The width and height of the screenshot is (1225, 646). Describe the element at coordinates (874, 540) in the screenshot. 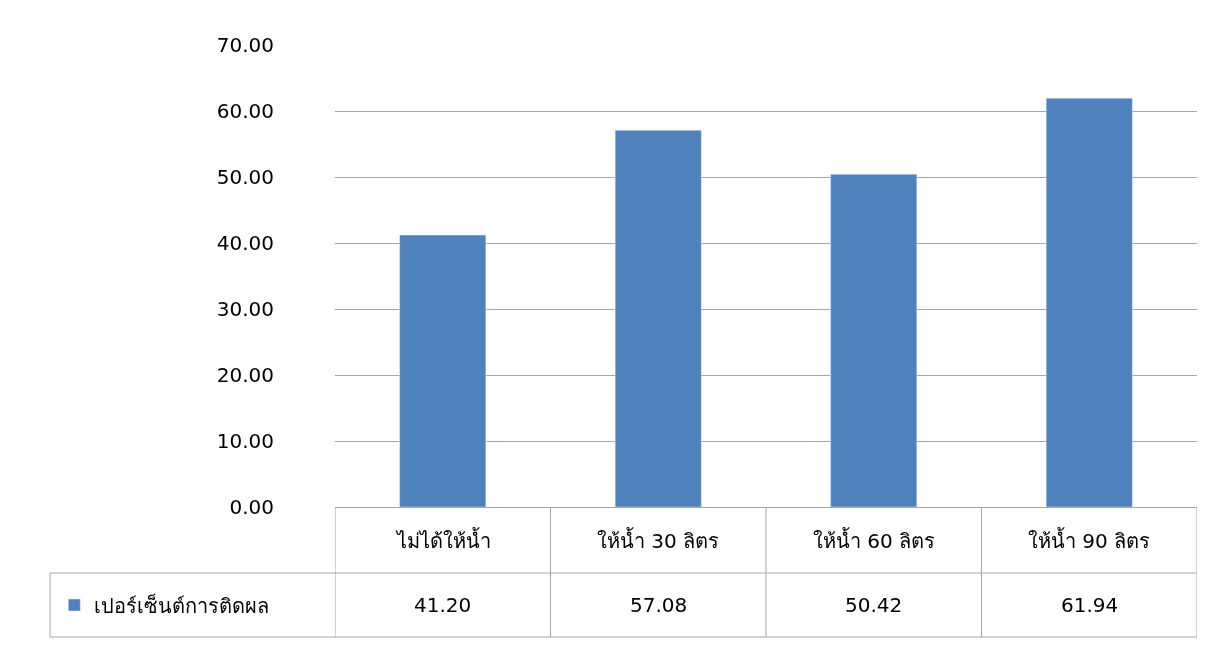

I see `x-tick-label: ให้น้ำ 60 ลิตร` at that location.